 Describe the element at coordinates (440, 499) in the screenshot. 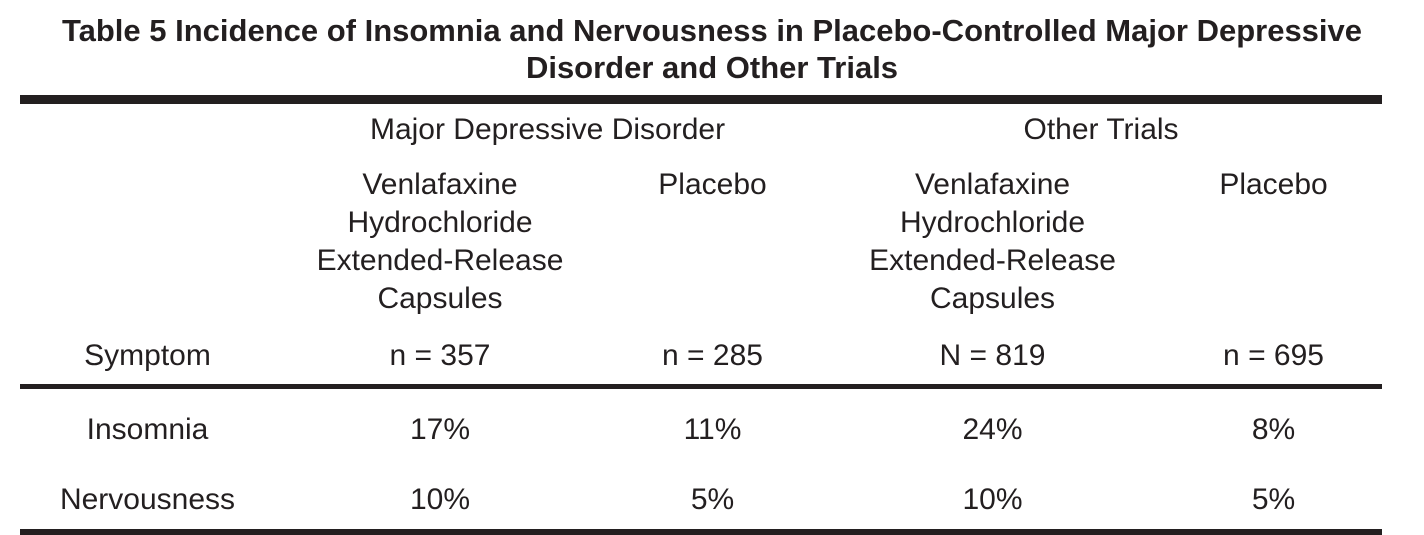

I see `nervousness-venlafaxine-mdd-value: 10%` at that location.